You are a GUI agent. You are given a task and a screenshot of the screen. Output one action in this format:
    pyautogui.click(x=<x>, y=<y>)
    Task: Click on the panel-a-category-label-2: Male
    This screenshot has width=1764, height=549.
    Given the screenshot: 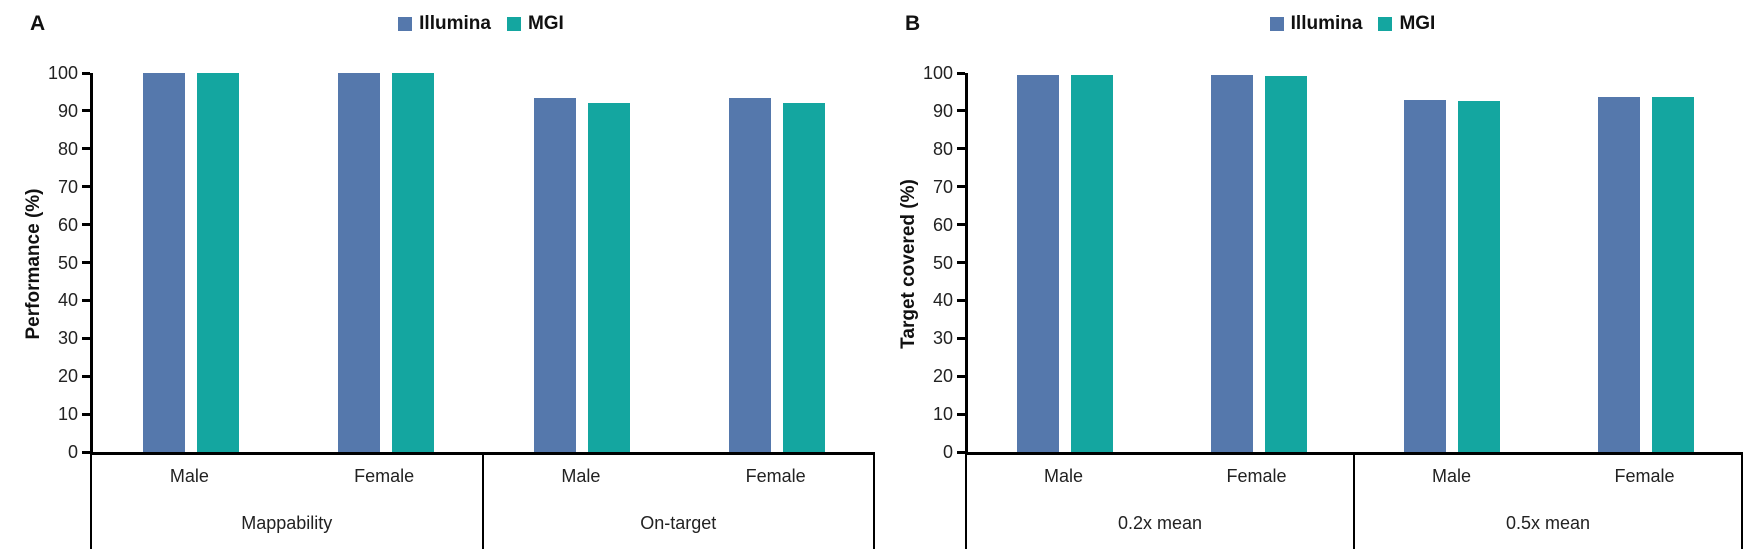 What is the action you would take?
    pyautogui.click(x=581, y=475)
    